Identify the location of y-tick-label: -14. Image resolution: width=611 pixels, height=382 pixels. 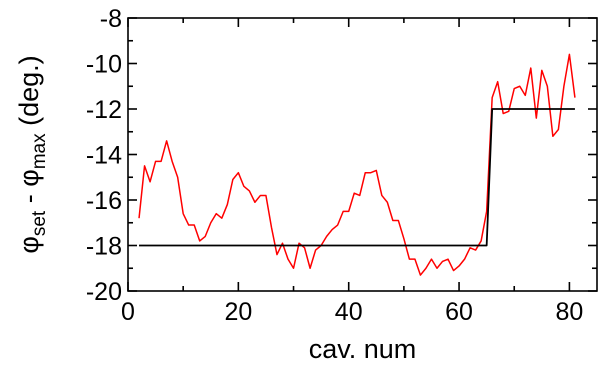
(104, 156).